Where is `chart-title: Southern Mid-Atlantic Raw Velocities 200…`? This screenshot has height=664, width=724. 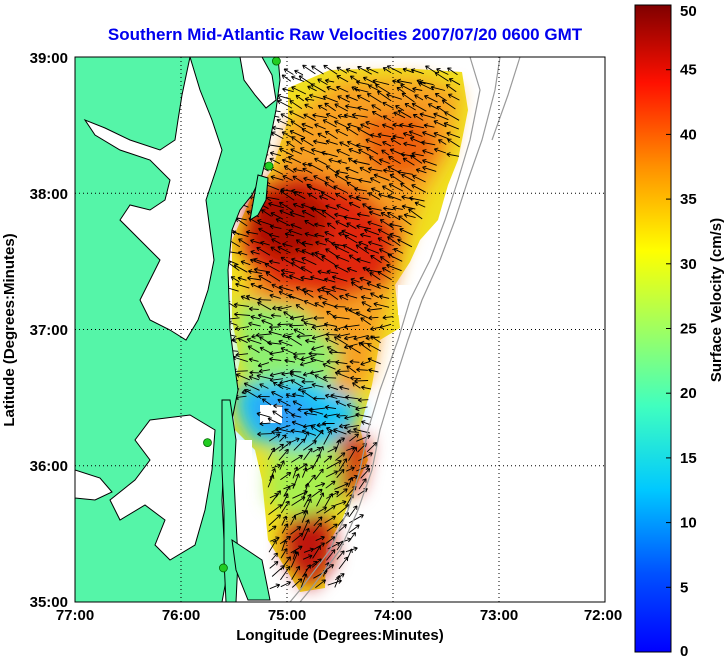
chart-title: Southern Mid-Atlantic Raw Velocities 200… is located at coordinates (345, 34).